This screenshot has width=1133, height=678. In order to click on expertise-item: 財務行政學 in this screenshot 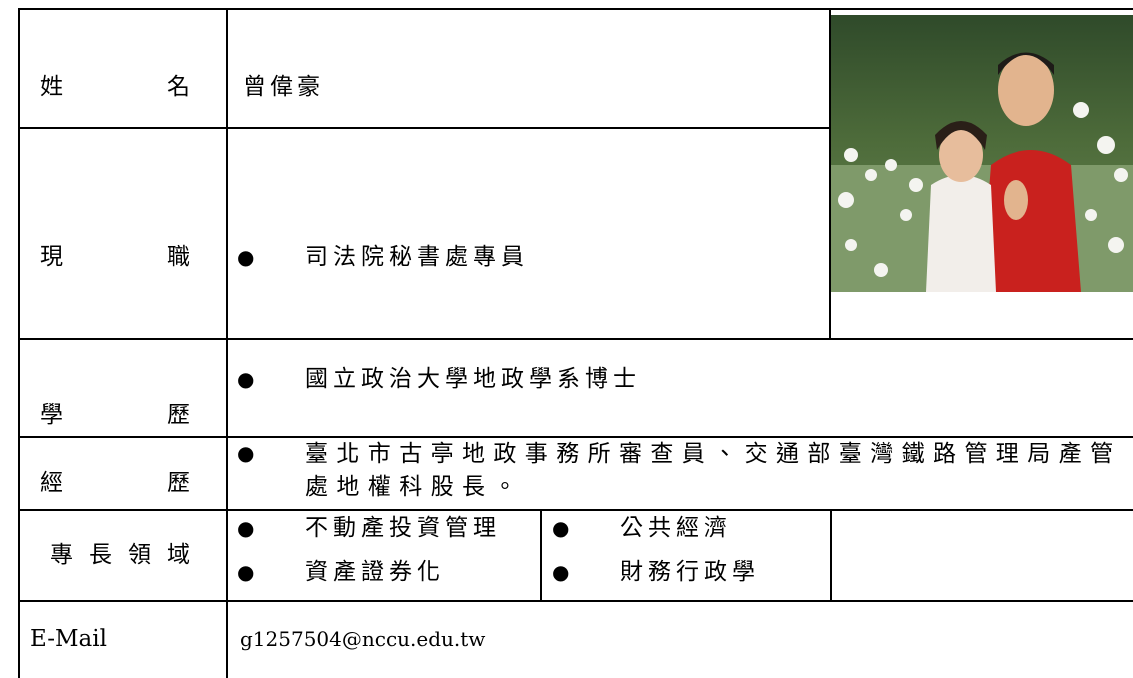, I will do `click(690, 572)`.